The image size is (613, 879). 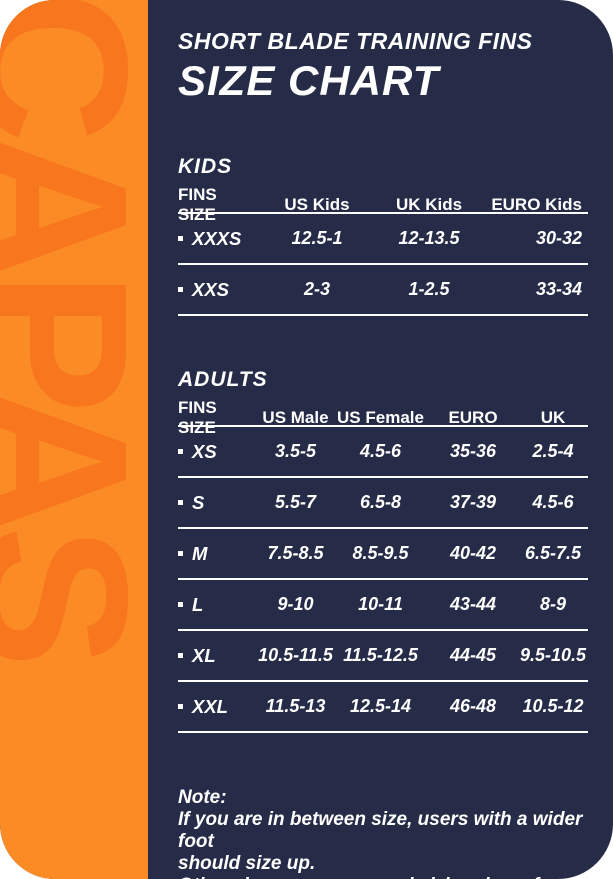 I want to click on size-label: XL, so click(x=204, y=655).